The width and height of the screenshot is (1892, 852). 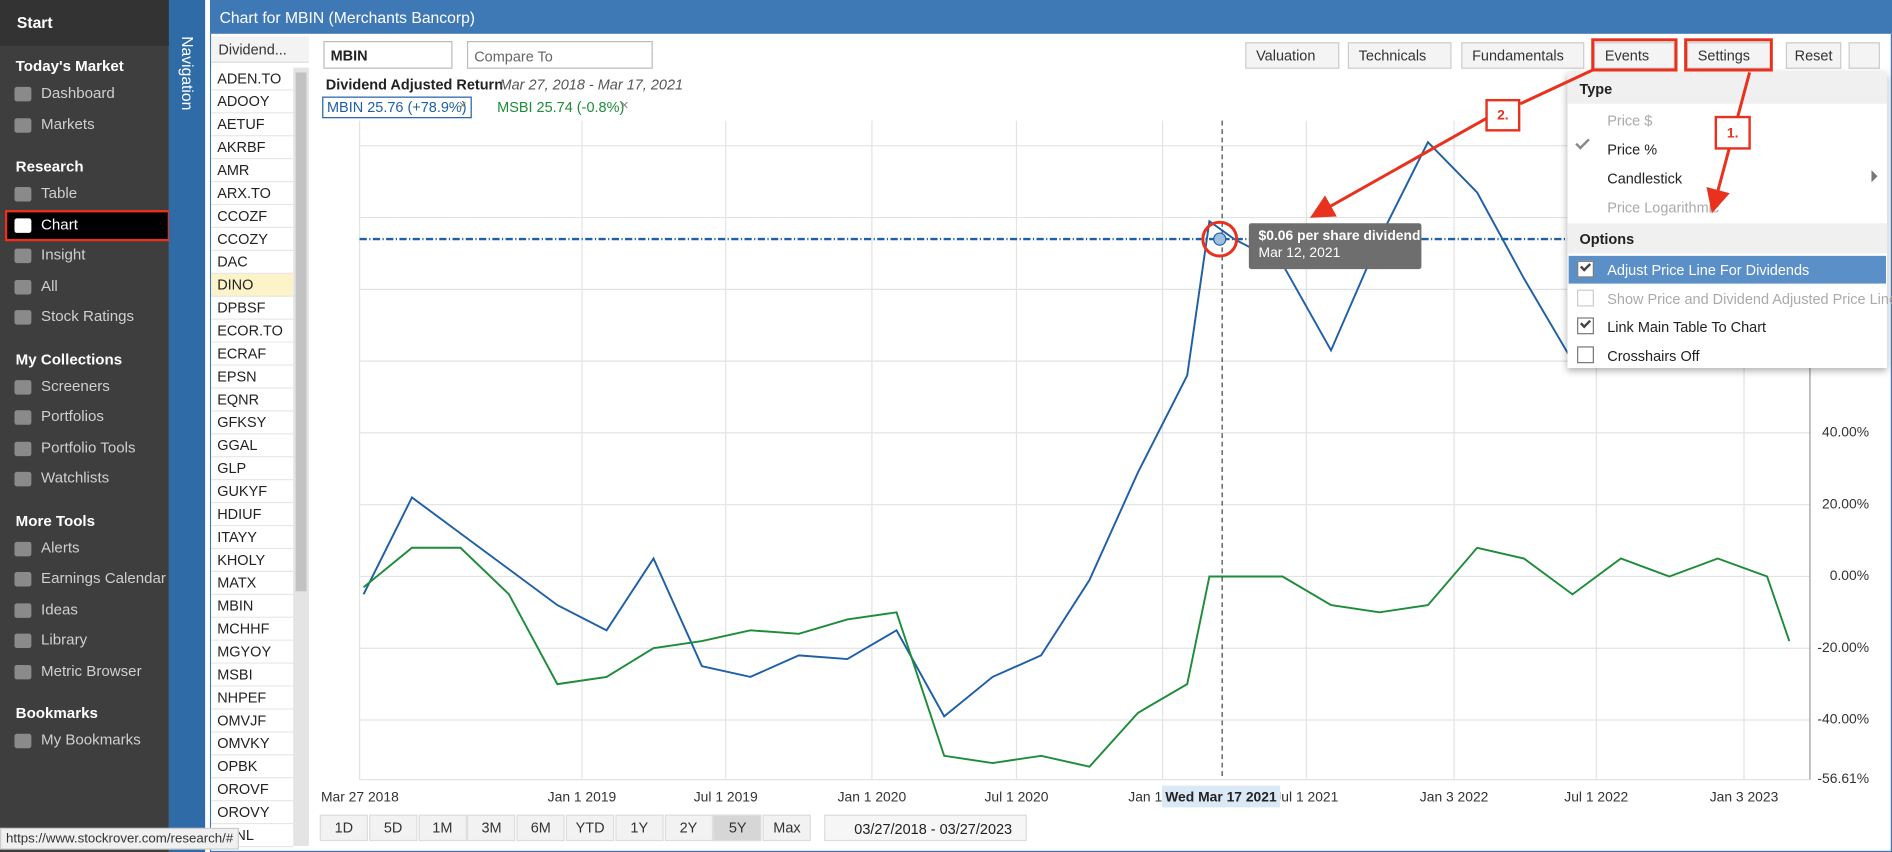 What do you see at coordinates (252, 744) in the screenshot?
I see `ticker-row: OMVKY` at bounding box center [252, 744].